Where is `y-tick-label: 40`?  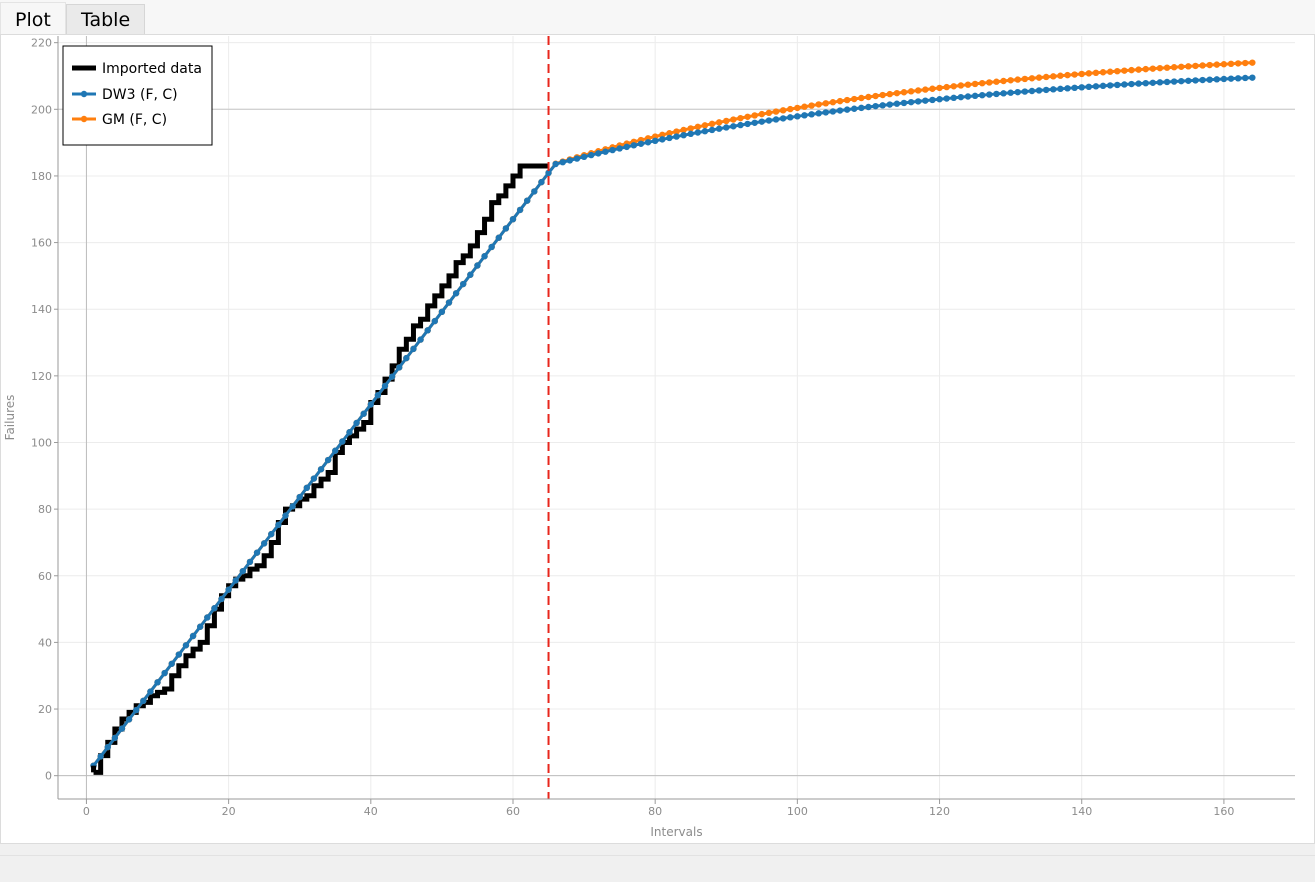 y-tick-label: 40 is located at coordinates (45, 642).